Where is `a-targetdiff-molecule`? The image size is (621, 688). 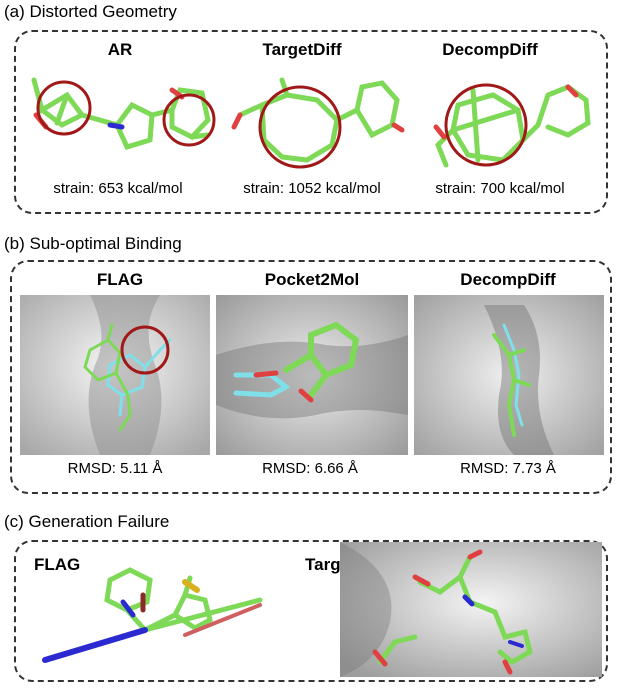
a-targetdiff-molecule is located at coordinates (314, 120).